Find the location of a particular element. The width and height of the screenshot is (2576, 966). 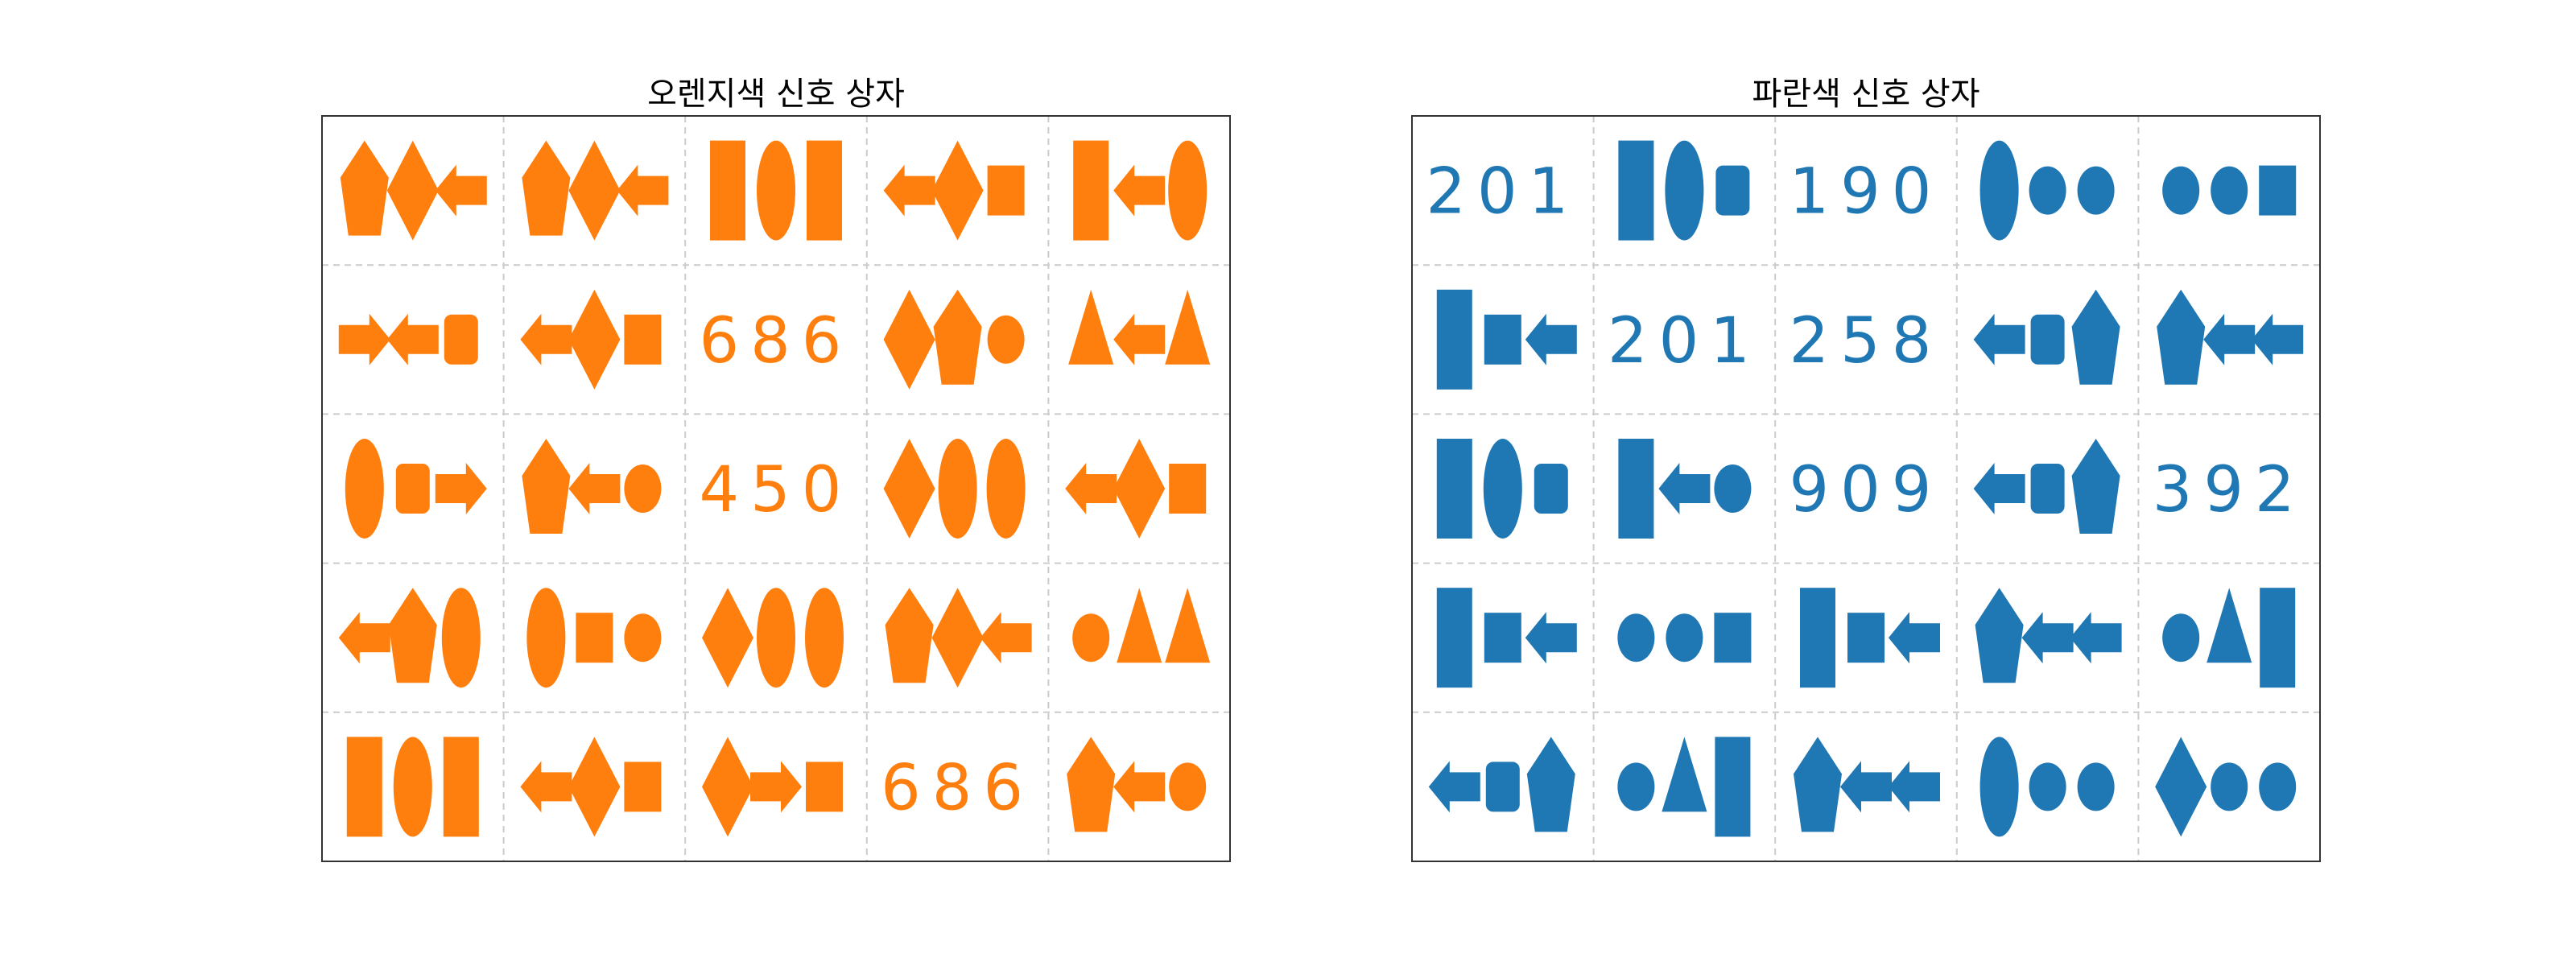

cell-number: 450 is located at coordinates (776, 490).